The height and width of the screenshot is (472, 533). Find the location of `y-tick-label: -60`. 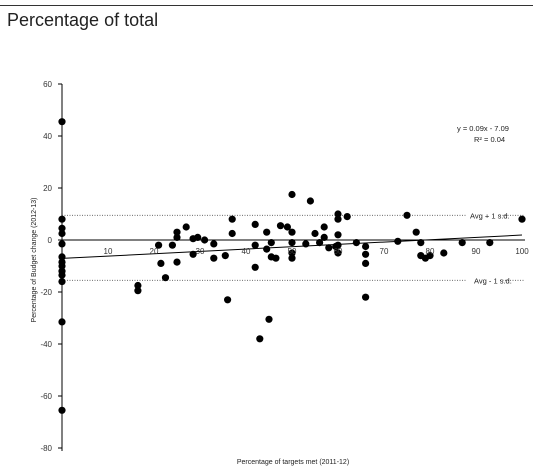

y-tick-label: -60 is located at coordinates (46, 396).